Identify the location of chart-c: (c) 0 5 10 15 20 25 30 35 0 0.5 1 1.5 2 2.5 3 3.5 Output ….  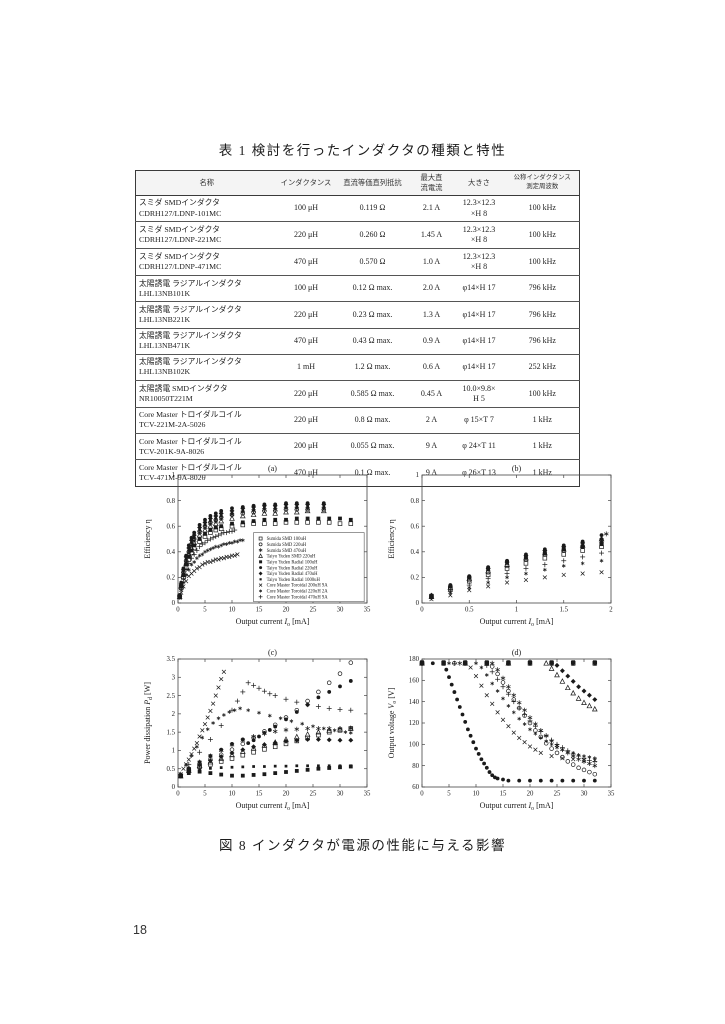
(258, 734).